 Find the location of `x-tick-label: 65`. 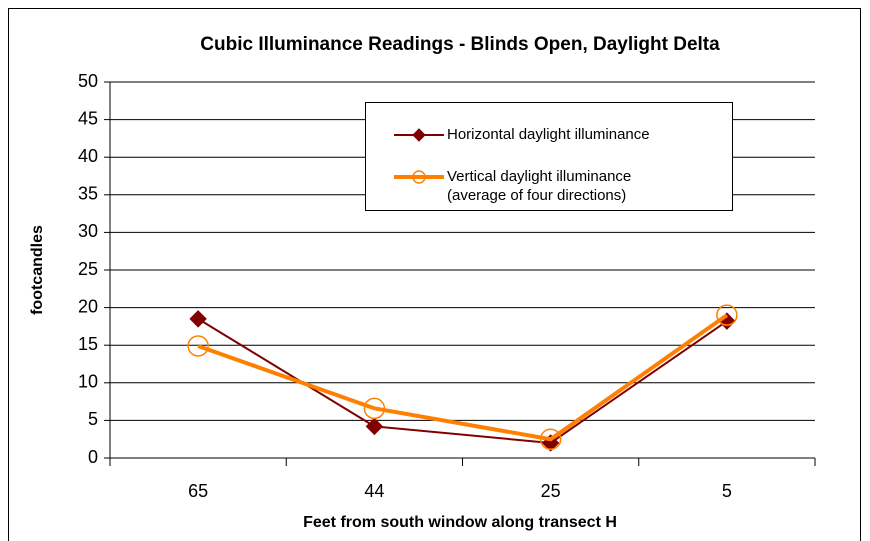

x-tick-label: 65 is located at coordinates (198, 491).